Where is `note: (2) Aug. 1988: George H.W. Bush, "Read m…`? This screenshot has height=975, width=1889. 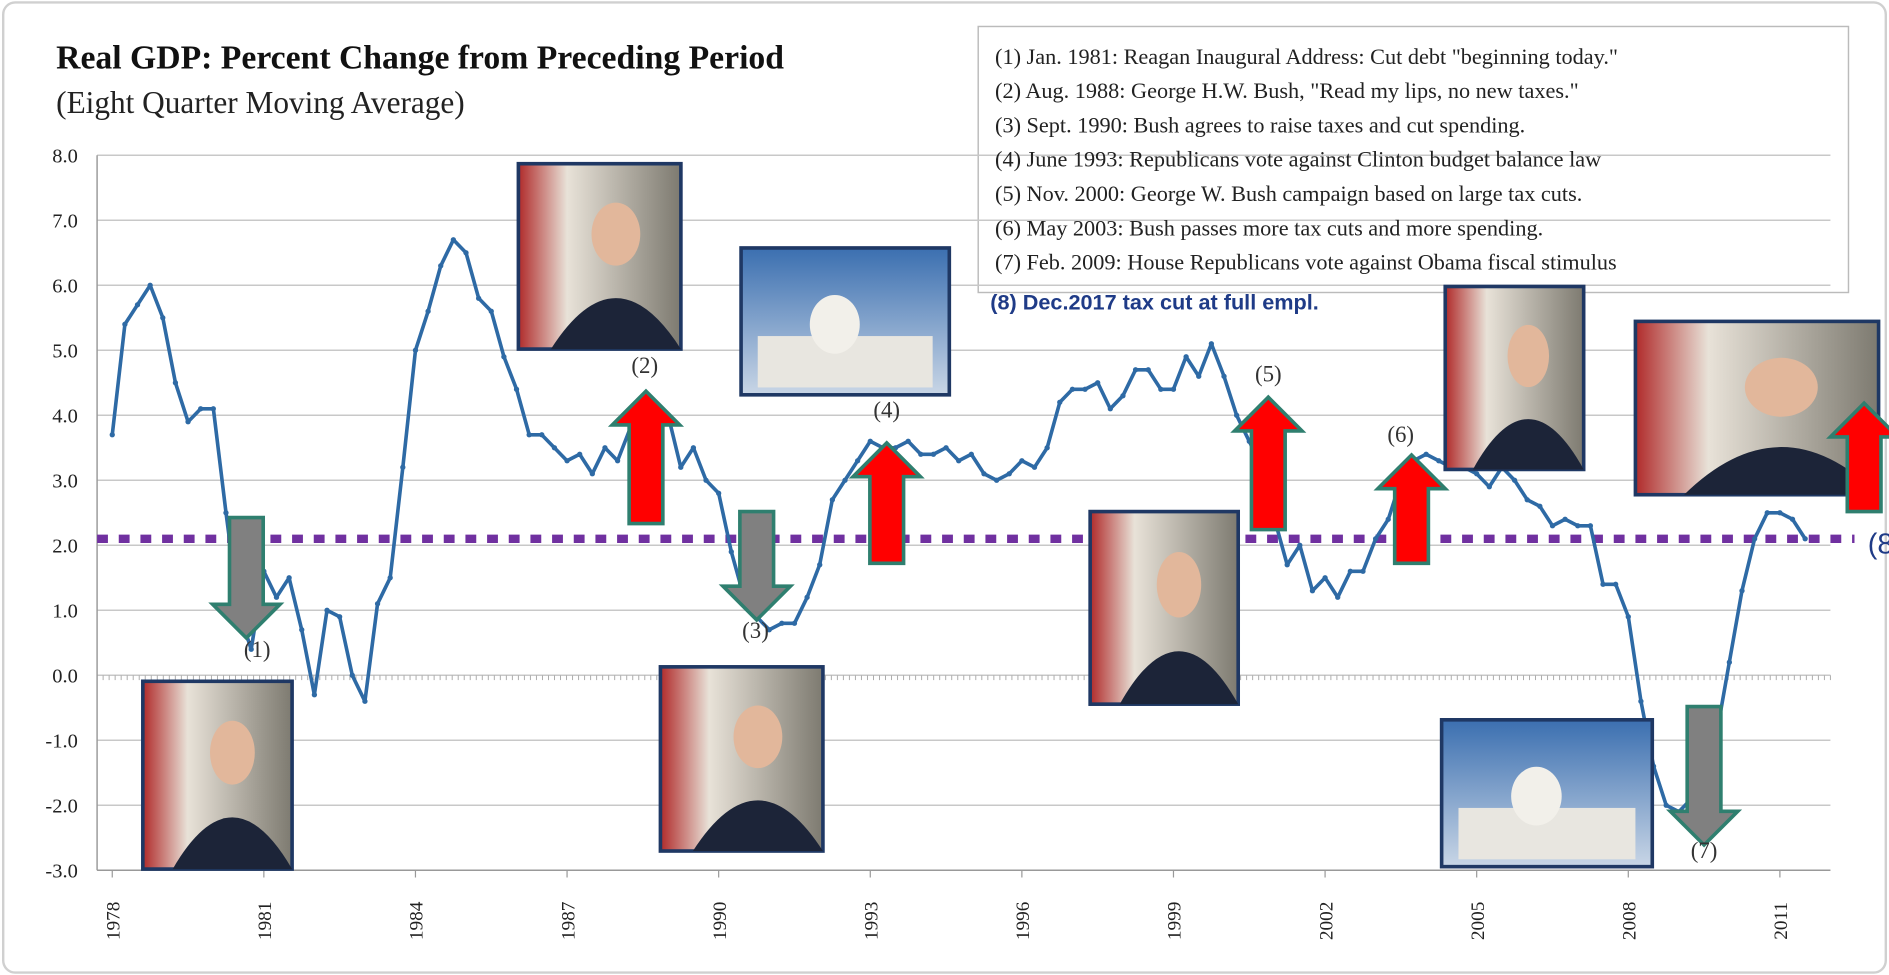 note: (2) Aug. 1988: George H.W. Bush, "Read m… is located at coordinates (1287, 90).